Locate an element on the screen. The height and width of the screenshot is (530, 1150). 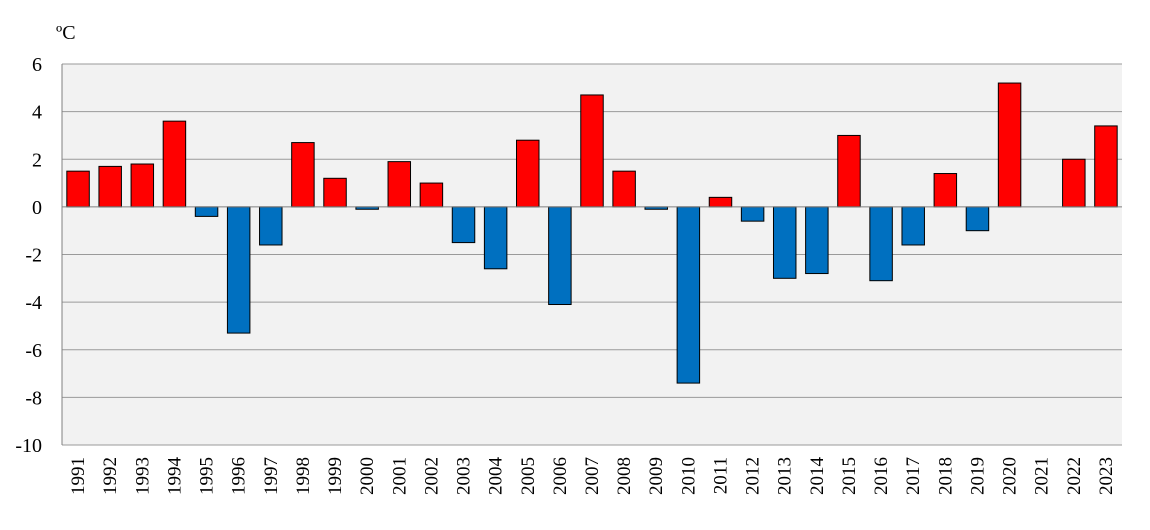
y-tick-labels: -10 -8 -6 -4 -2 0 2 4 6 is located at coordinates (28, 255).